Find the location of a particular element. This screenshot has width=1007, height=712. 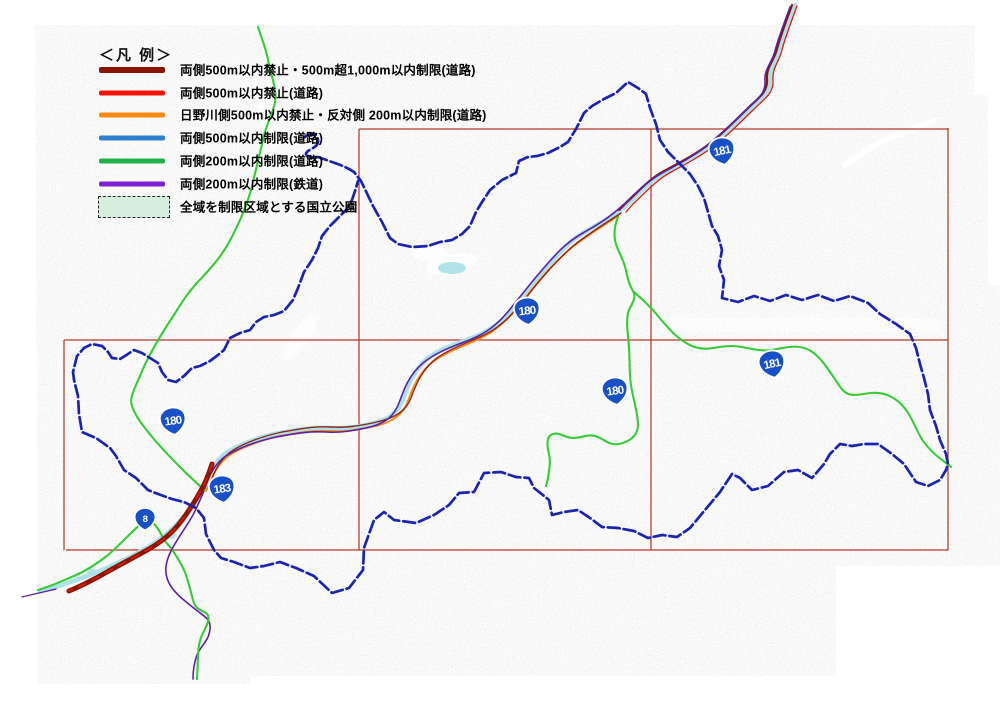

green-road-southwest is located at coordinates (104, 556).